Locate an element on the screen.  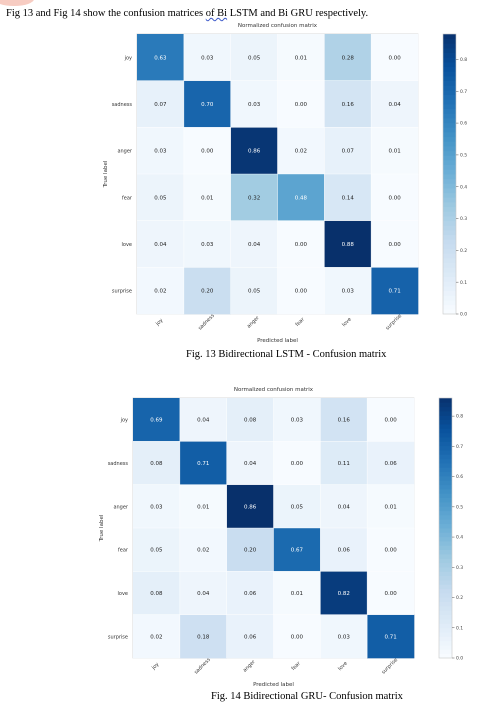
cell-value-label: 0.69 is located at coordinates (156, 421).